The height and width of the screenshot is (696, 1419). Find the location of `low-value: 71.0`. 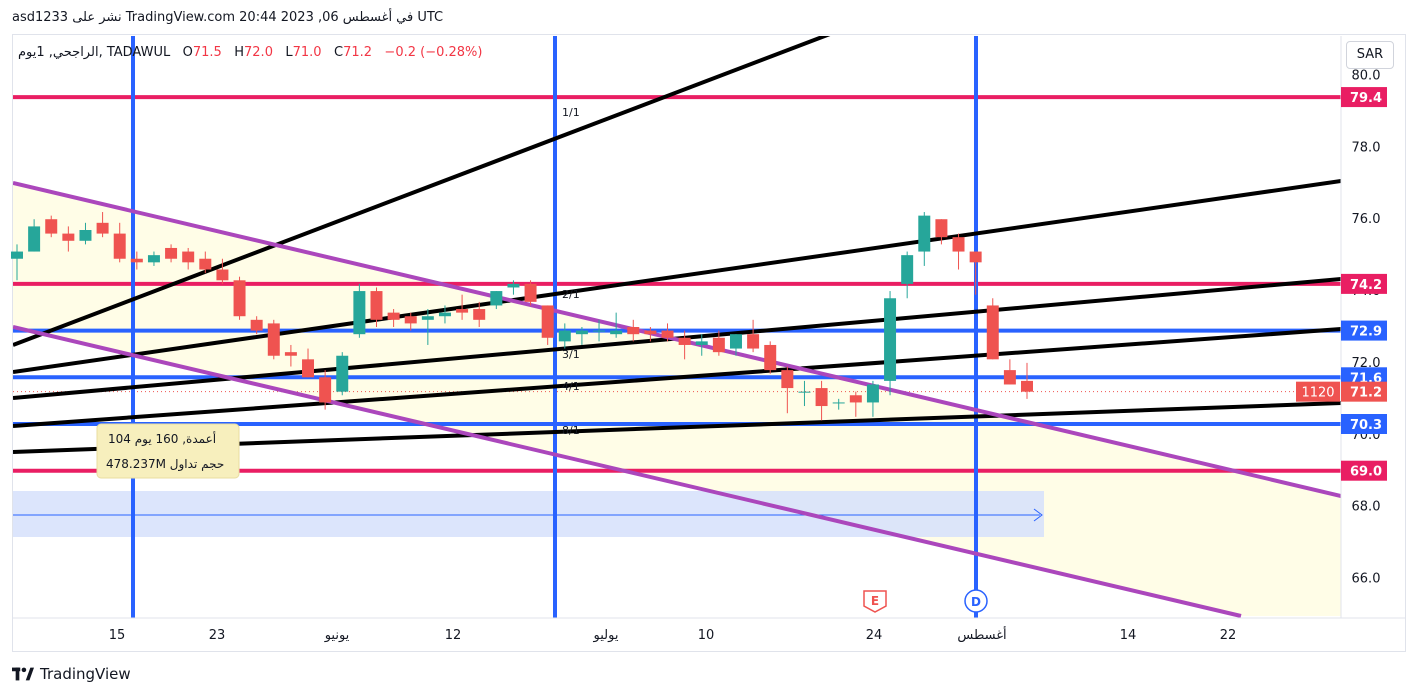

low-value: 71.0 is located at coordinates (307, 52).